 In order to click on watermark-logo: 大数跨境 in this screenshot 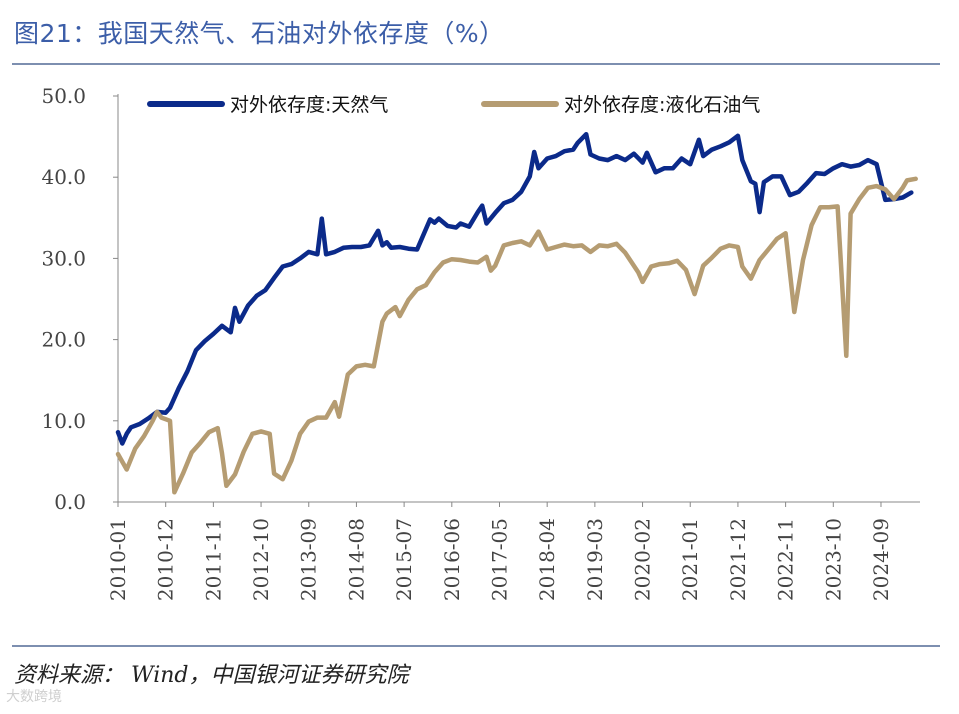, I will do `click(34, 697)`.